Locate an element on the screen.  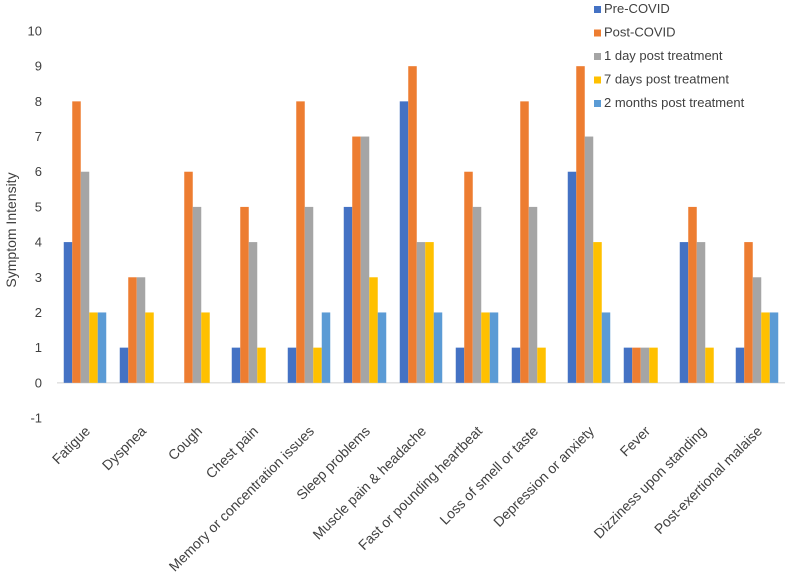
category-label: Muscle pain & headache is located at coordinates (369, 483).